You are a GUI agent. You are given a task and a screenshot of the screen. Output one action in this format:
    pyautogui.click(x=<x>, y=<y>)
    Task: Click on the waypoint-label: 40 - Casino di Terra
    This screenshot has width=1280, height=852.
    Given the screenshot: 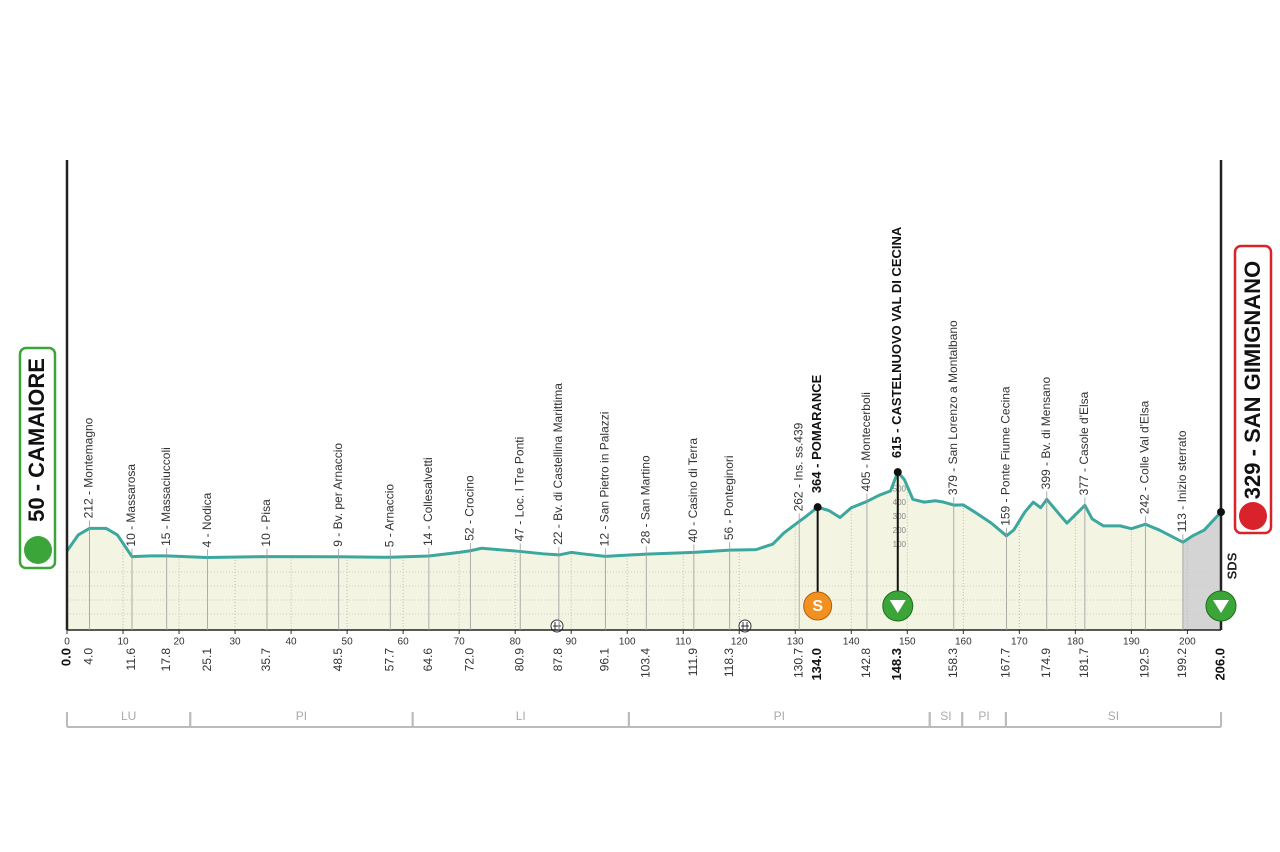 What is the action you would take?
    pyautogui.click(x=693, y=490)
    